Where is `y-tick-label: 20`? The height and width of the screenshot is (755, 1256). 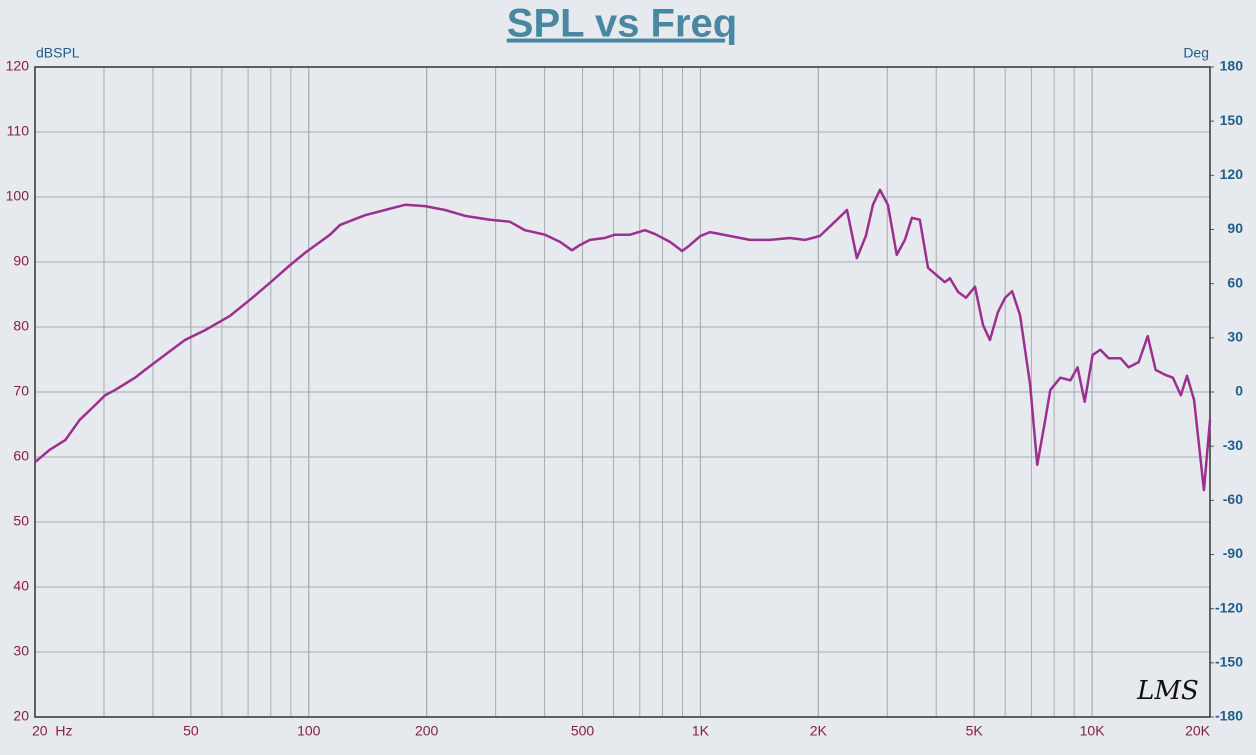 y-tick-label: 20 is located at coordinates (21, 716).